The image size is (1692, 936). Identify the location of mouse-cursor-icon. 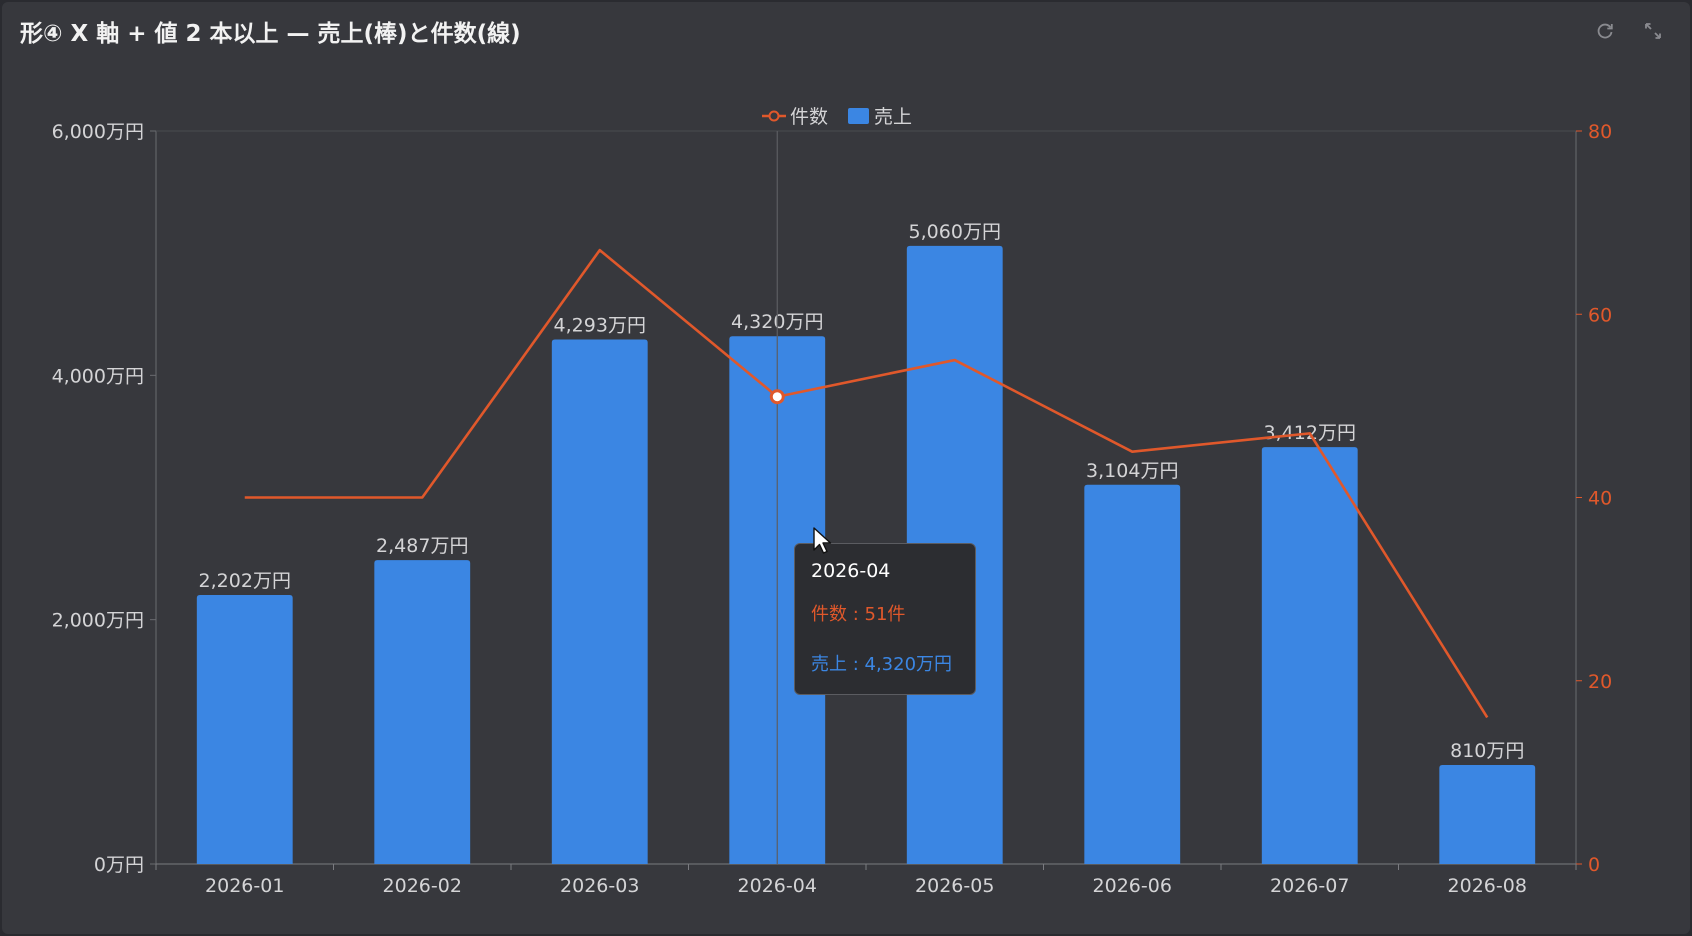
(822, 540).